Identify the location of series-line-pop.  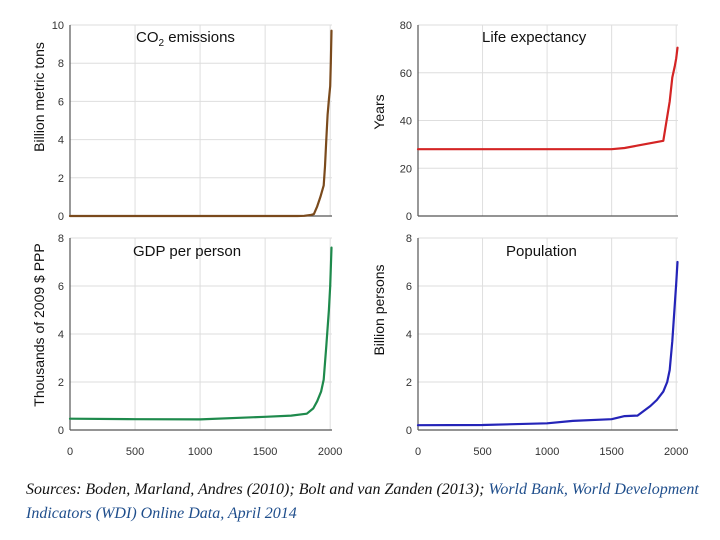
(547, 343).